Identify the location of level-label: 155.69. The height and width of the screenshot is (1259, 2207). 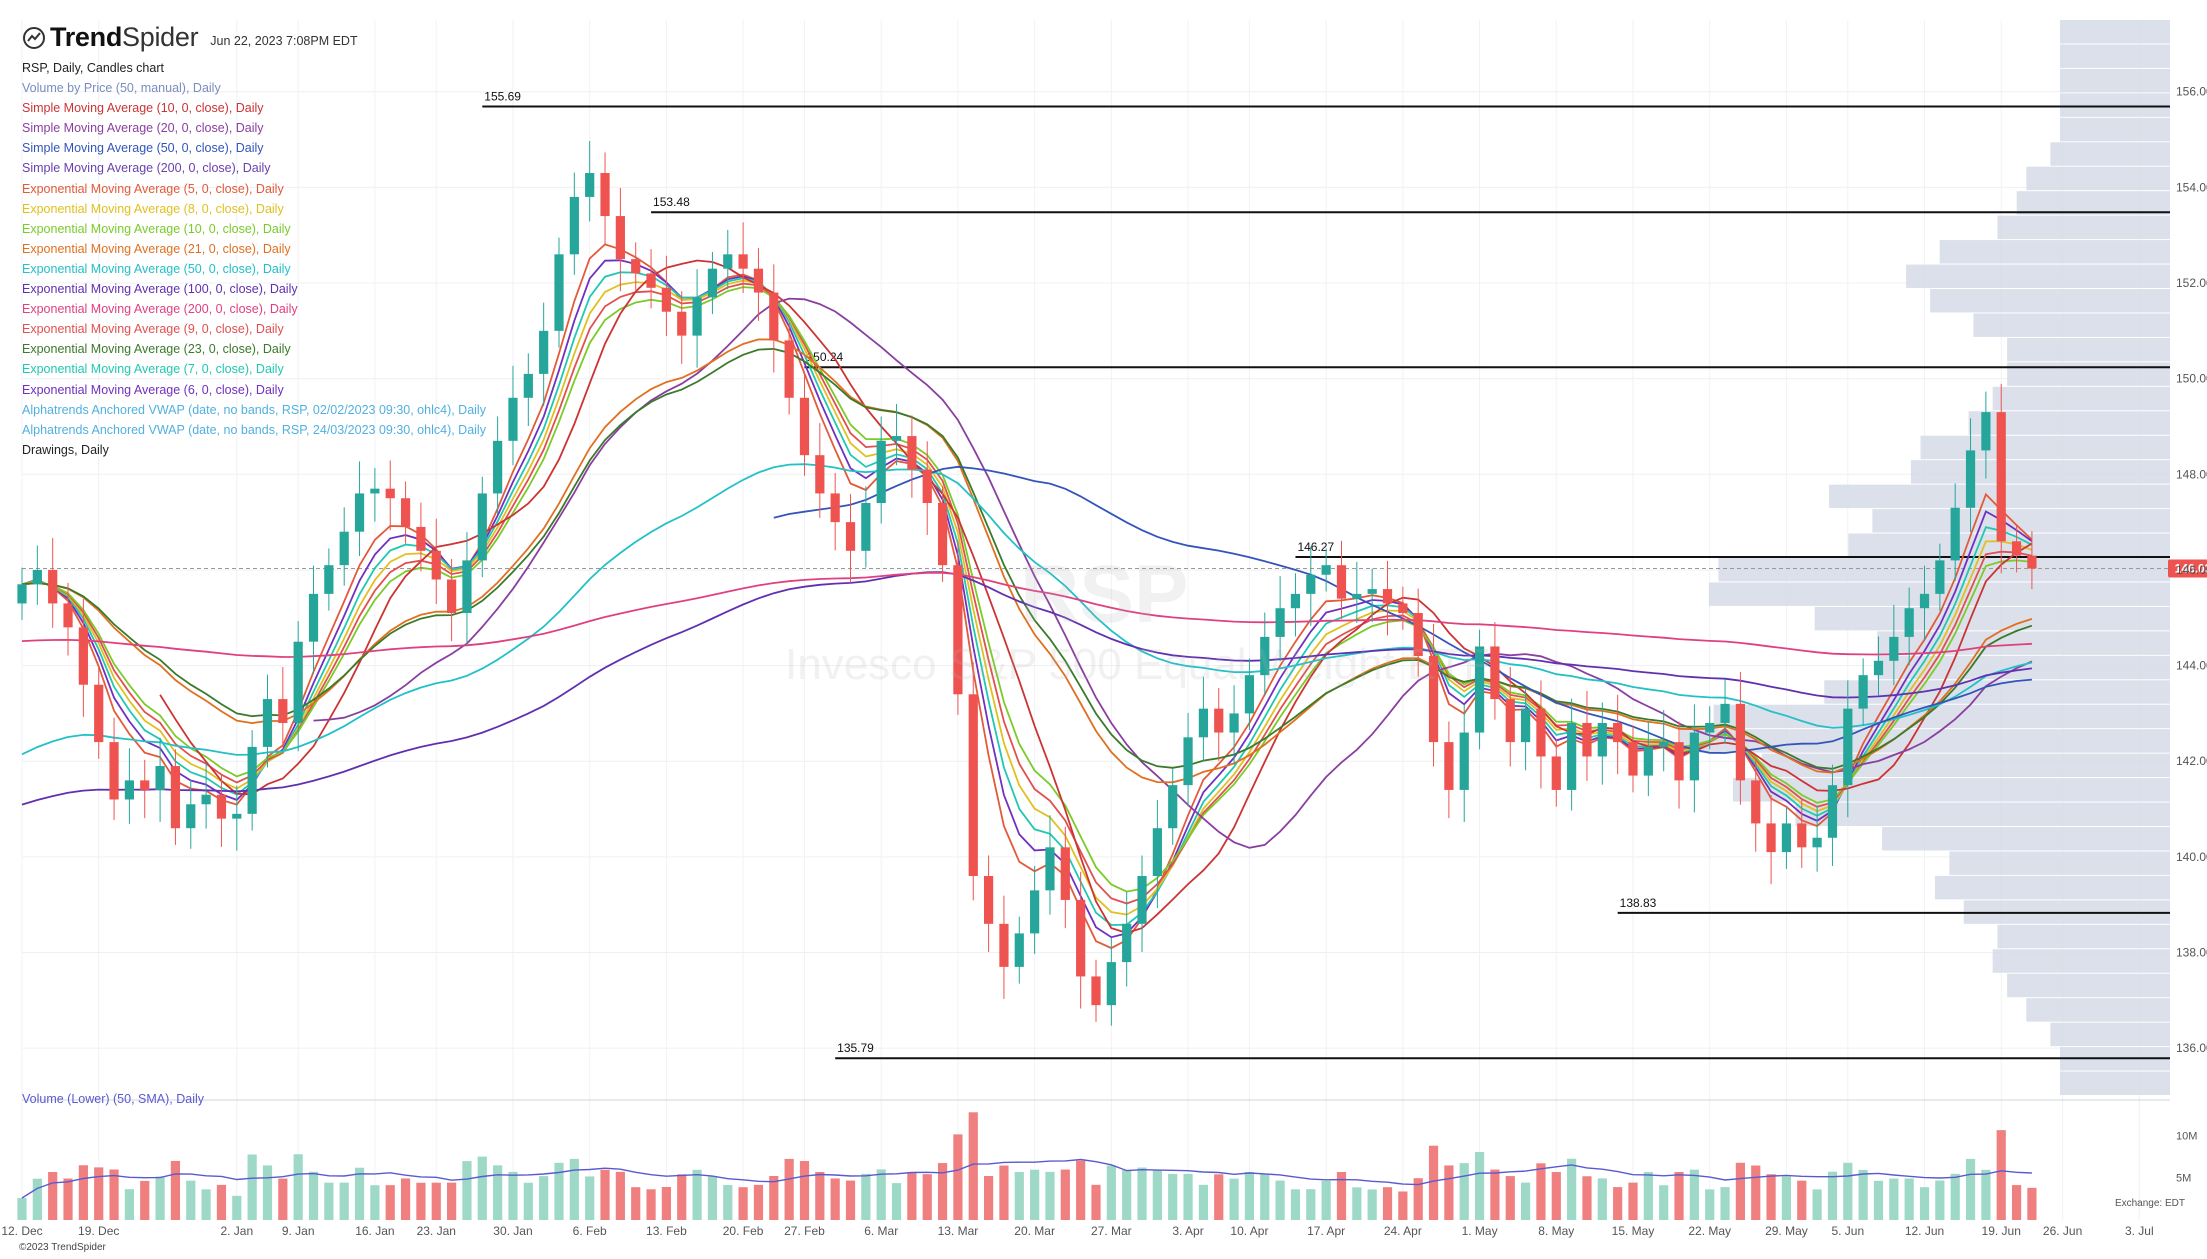
(502, 97).